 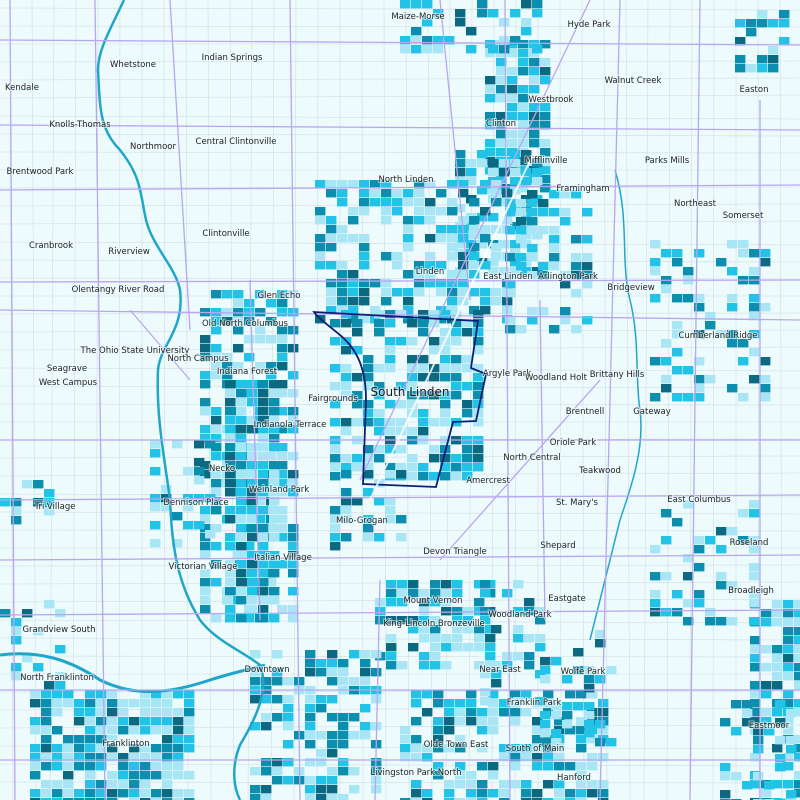 I want to click on neighborhood-label: Roseland, so click(x=749, y=543).